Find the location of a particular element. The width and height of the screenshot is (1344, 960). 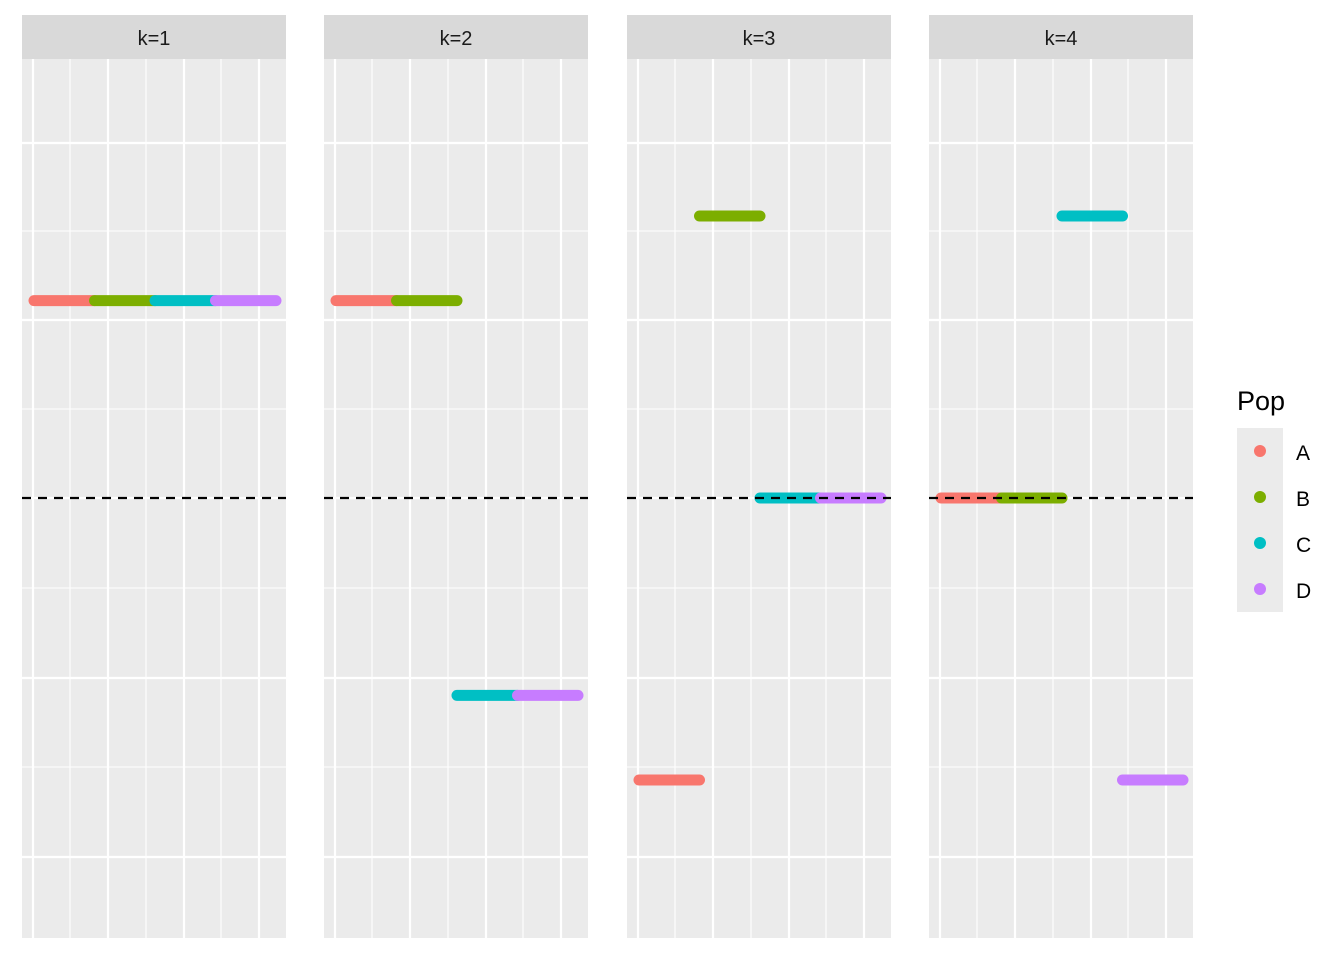

facet-strip-label: k=2 is located at coordinates (456, 39).